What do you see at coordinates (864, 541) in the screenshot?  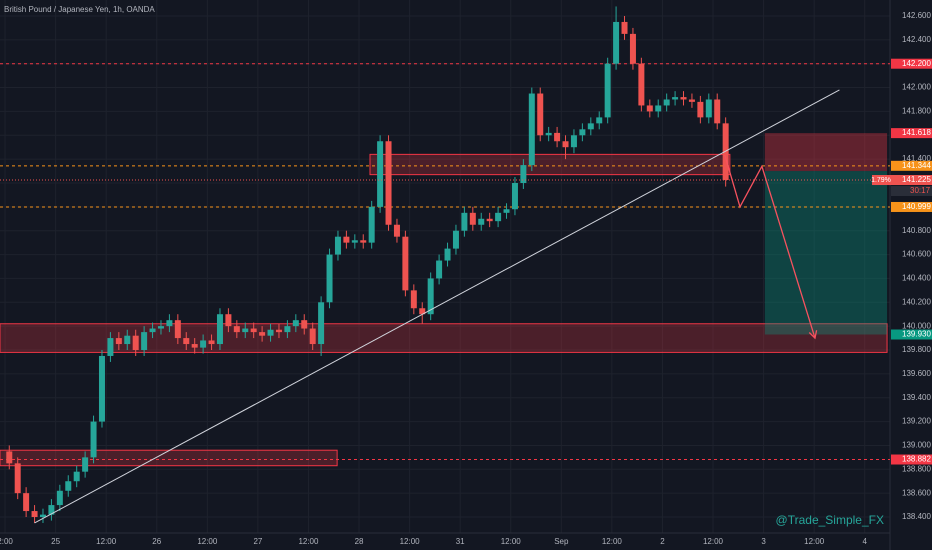 I see `x-tick-label: 4` at bounding box center [864, 541].